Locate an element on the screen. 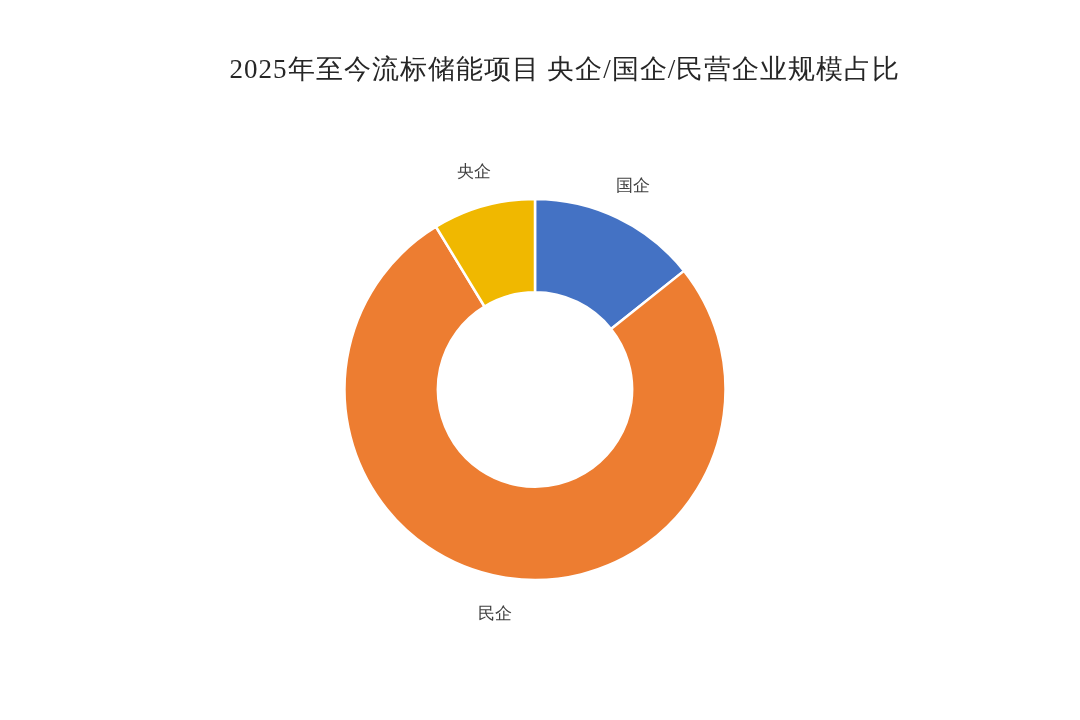  title: 2025年至今流标储能项目 央企/国企/民营企业规模占比 is located at coordinates (565, 69).